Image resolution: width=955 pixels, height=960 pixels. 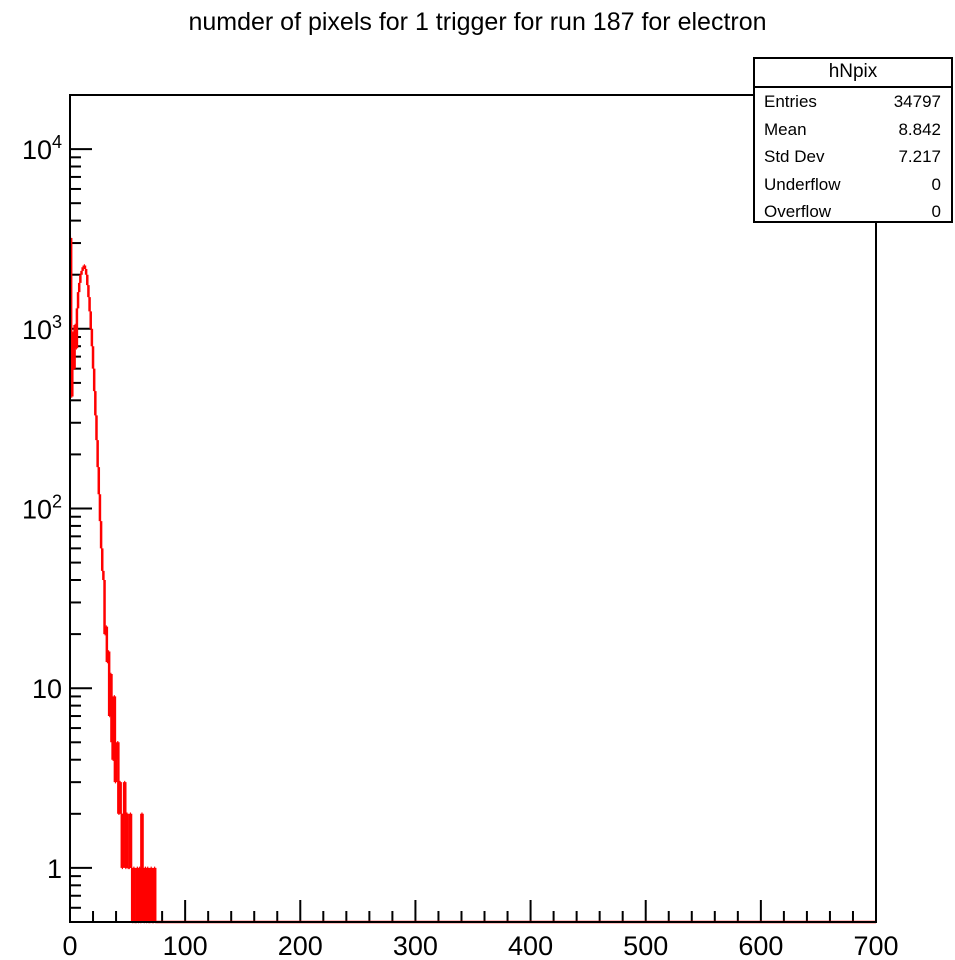 I want to click on stats-label: Overflow, so click(x=798, y=211).